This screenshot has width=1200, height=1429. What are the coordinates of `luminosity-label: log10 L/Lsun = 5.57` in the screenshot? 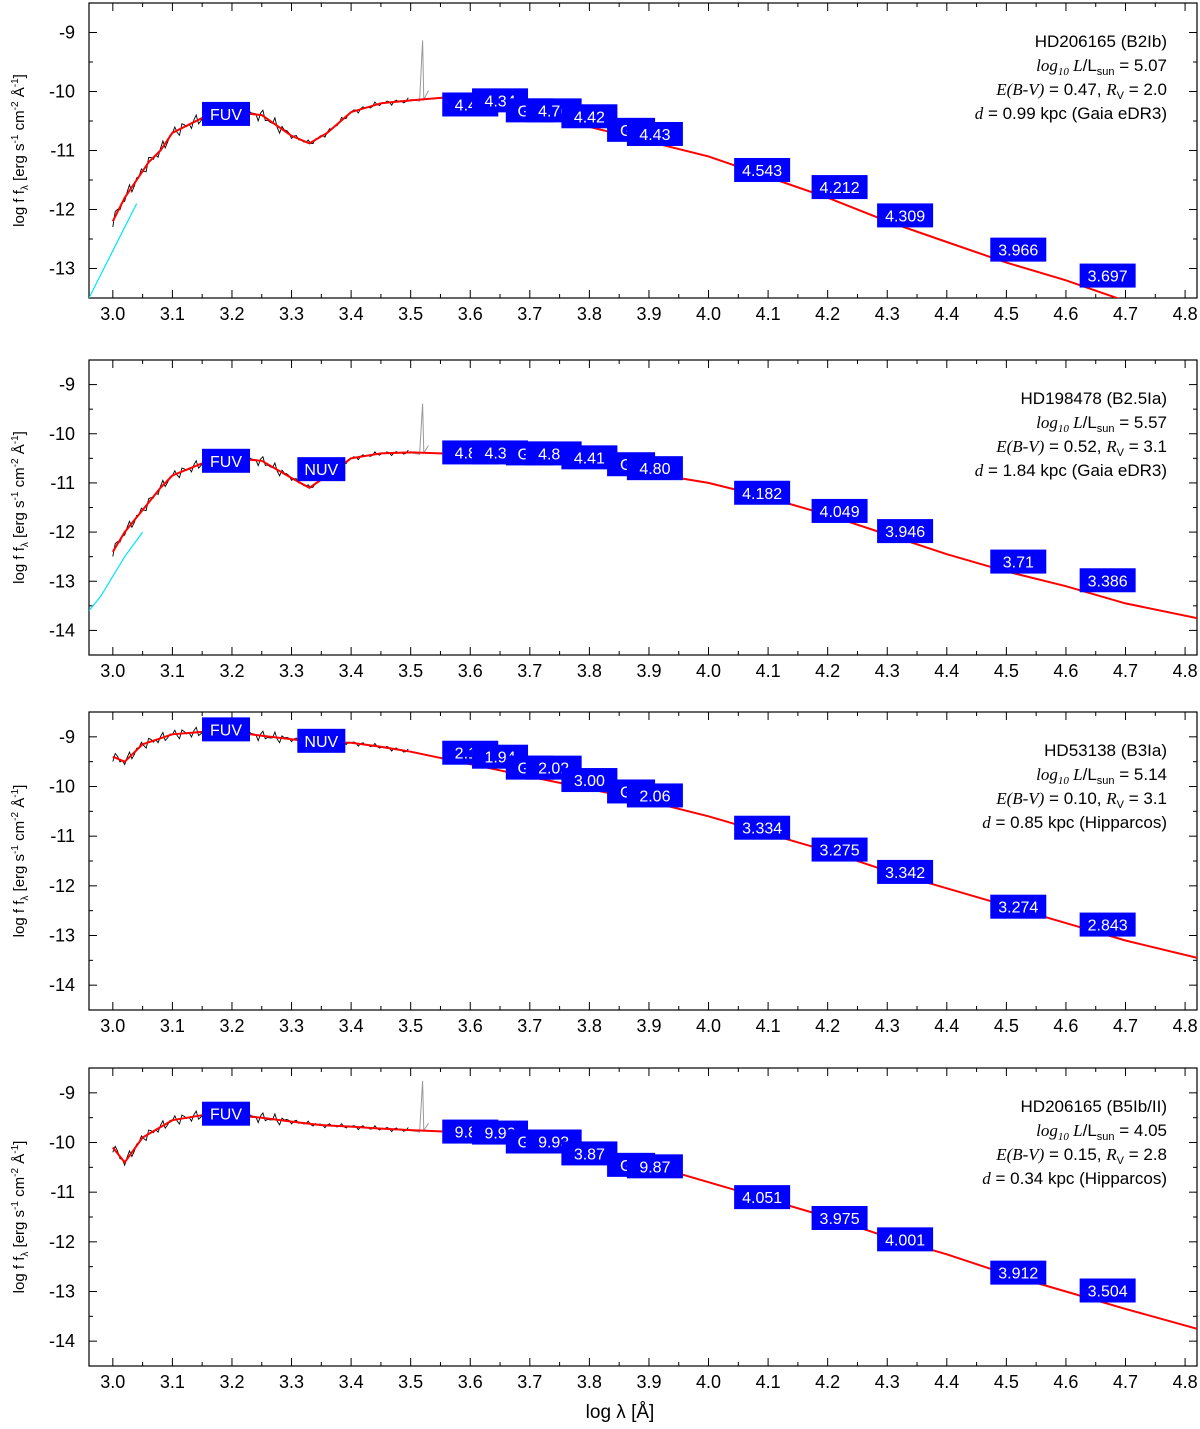 It's located at (1101, 424).